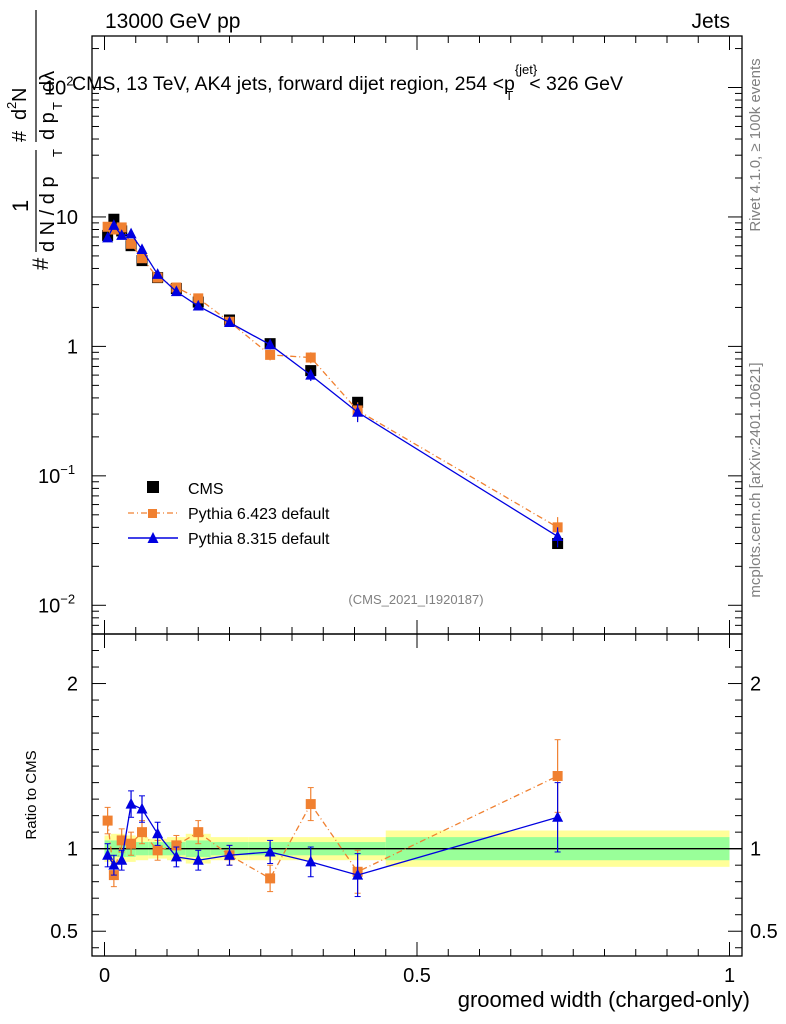  Describe the element at coordinates (57, 153) in the screenshot. I see `y-label-t: T` at that location.